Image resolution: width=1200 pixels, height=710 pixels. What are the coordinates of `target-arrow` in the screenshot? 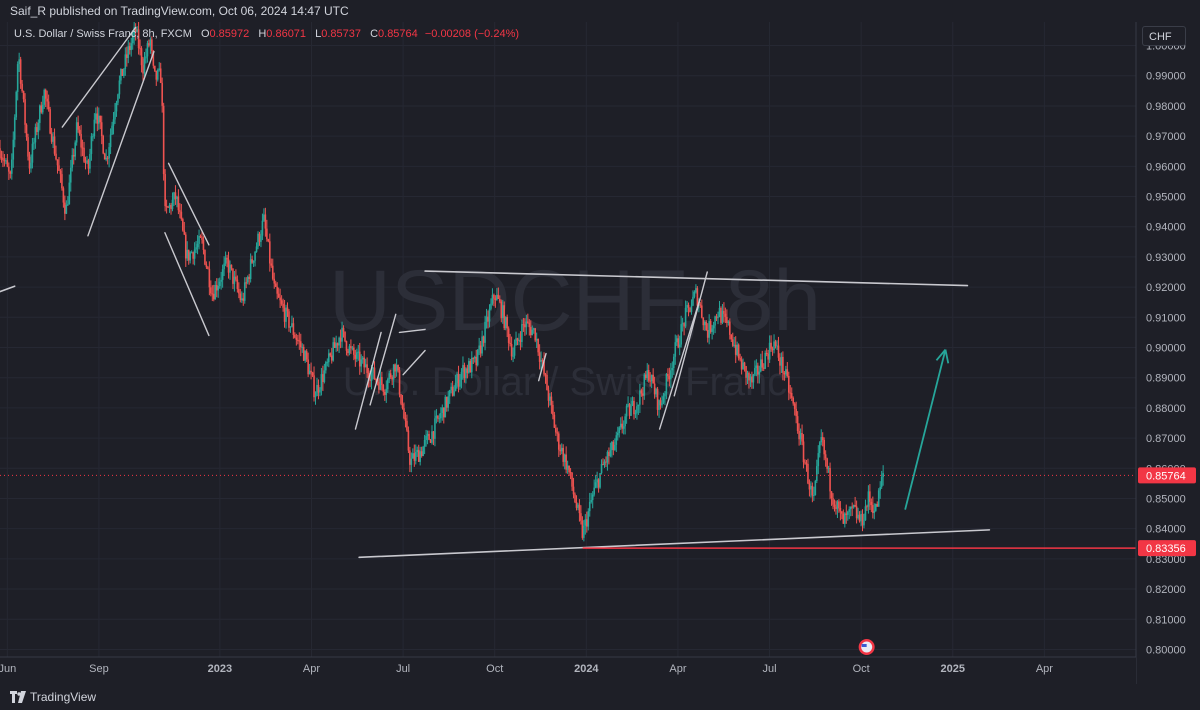 It's located at (925, 429).